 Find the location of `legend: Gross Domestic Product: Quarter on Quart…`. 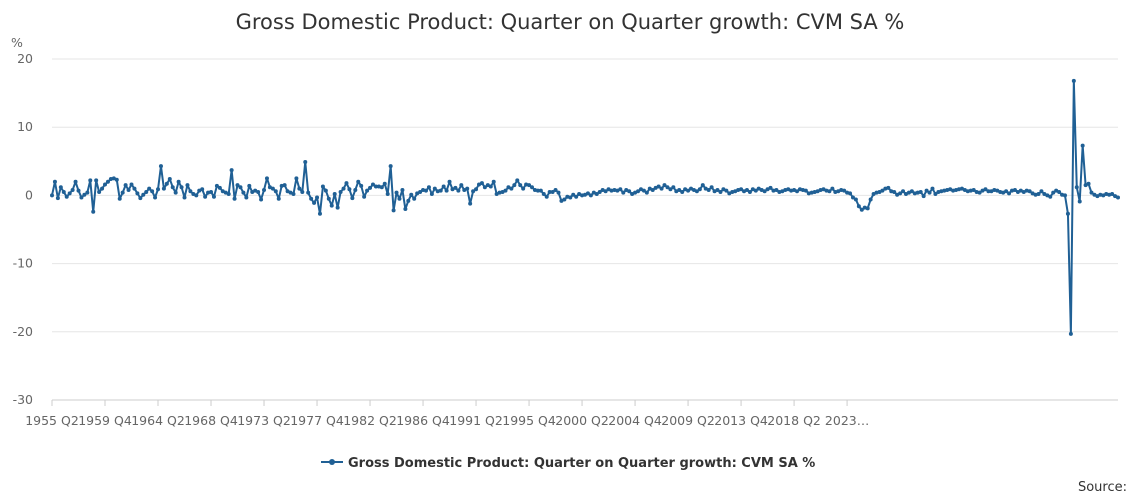

legend: Gross Domestic Product: Quarter on Quart… is located at coordinates (568, 463).